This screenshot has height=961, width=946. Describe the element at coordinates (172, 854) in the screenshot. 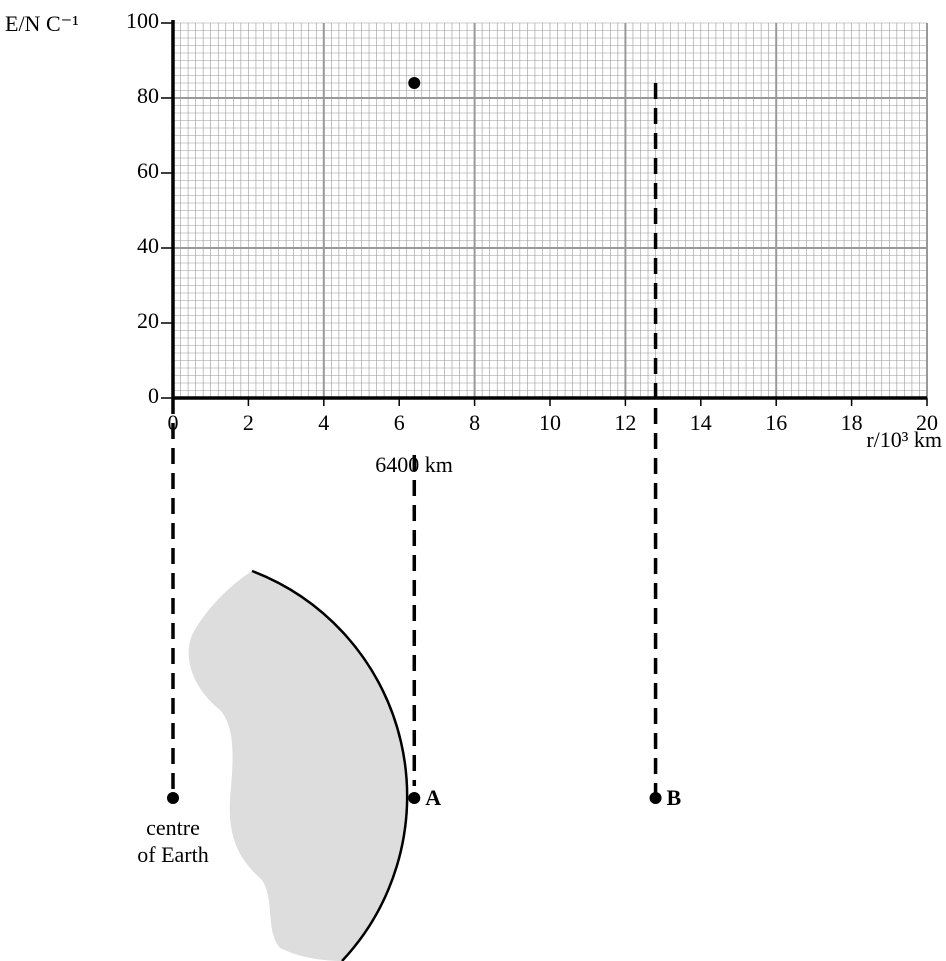

I see `point-label: of Earth` at that location.